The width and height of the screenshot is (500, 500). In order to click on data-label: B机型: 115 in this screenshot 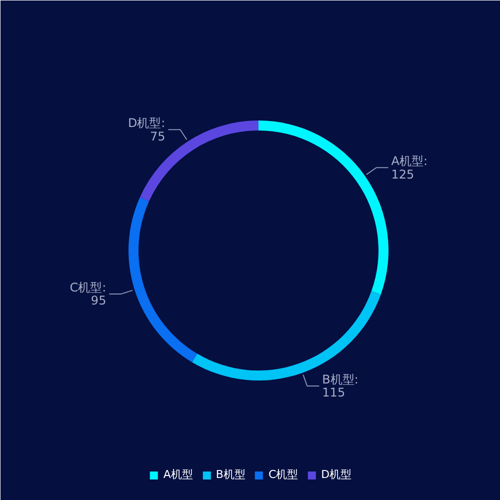, I will do `click(340, 386)`.